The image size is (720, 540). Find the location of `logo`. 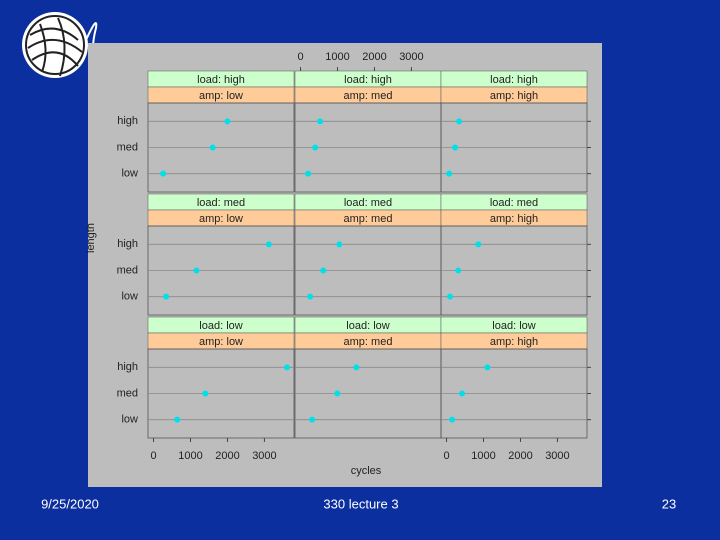

logo is located at coordinates (60, 45).